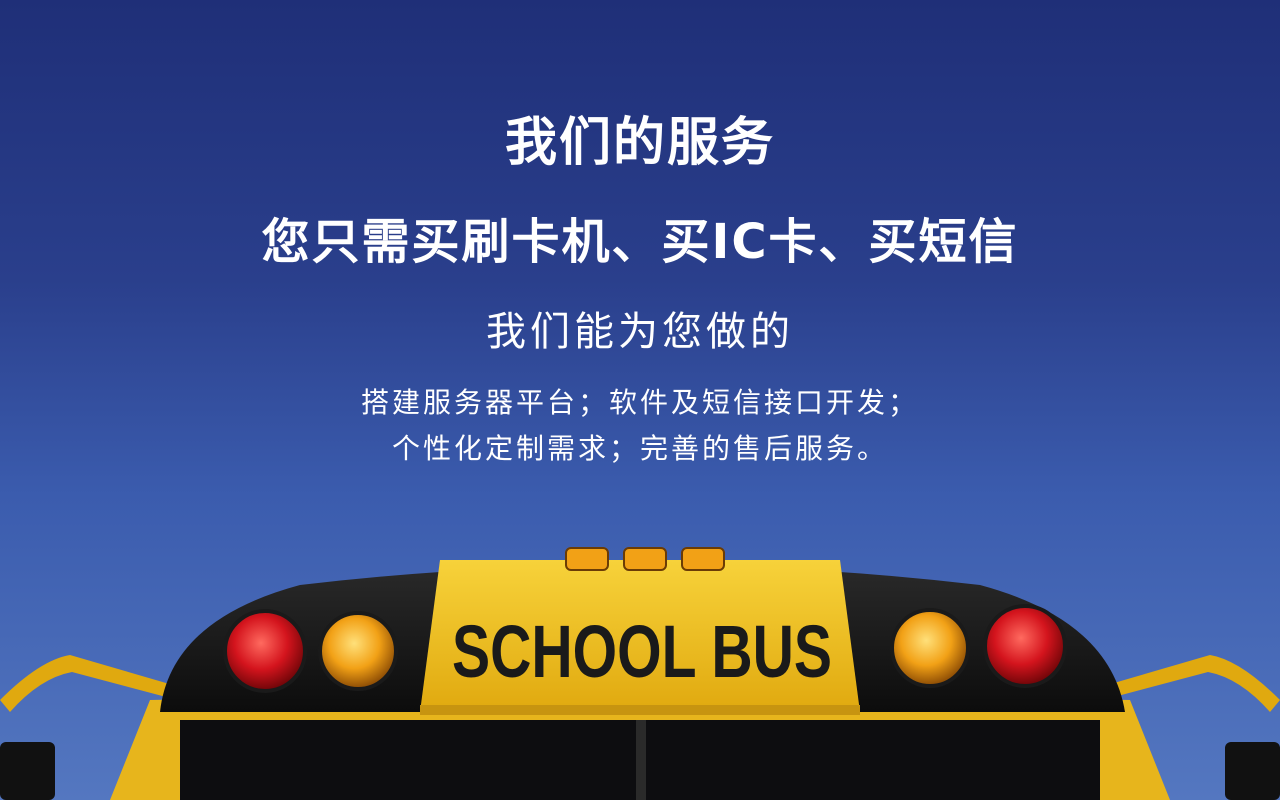 The image size is (1280, 800). I want to click on left-mirror-arm, so click(95, 683).